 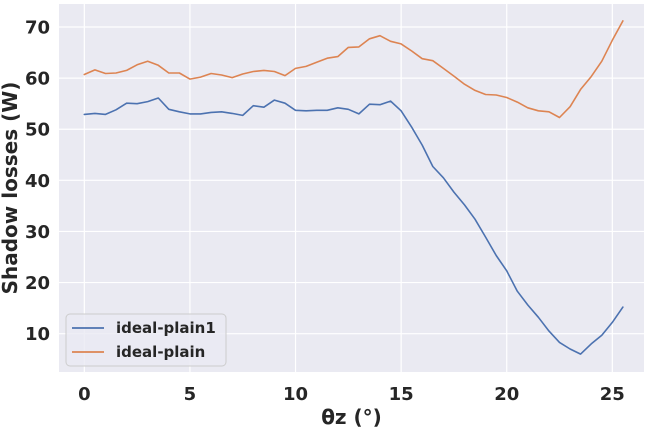 I want to click on x-tick-labels: 0 5 10 15 20 25, so click(x=351, y=394).